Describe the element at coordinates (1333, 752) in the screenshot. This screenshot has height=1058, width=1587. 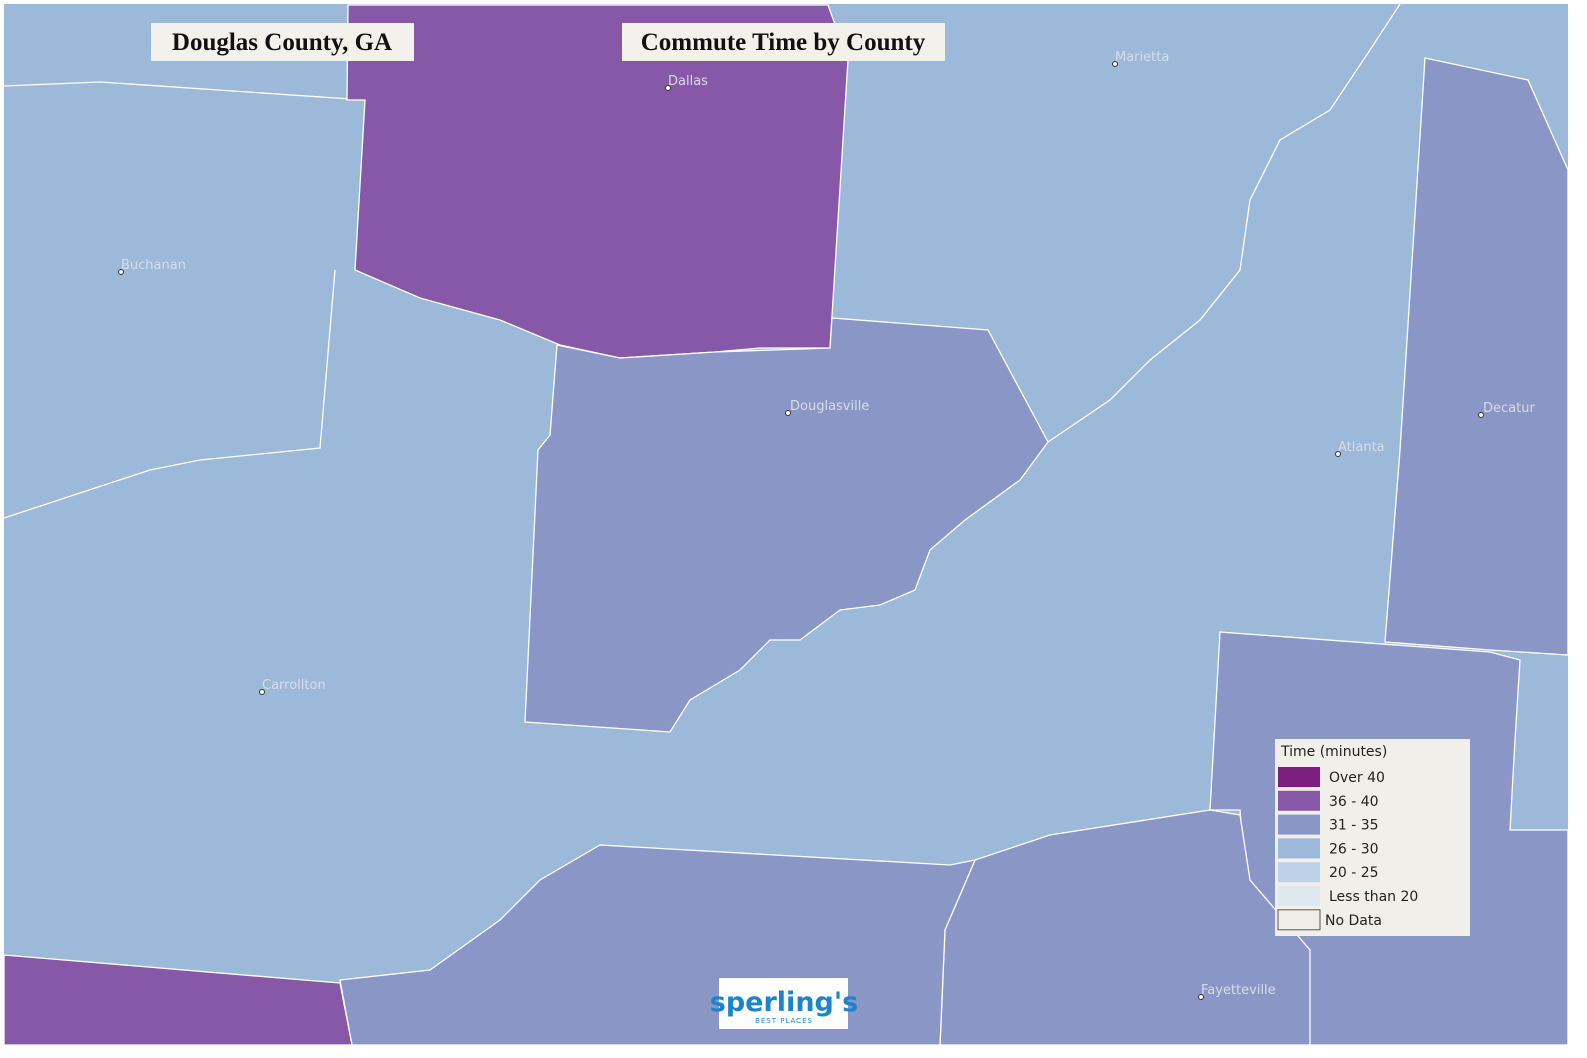
I see `legend-title: Time (minutes)` at that location.